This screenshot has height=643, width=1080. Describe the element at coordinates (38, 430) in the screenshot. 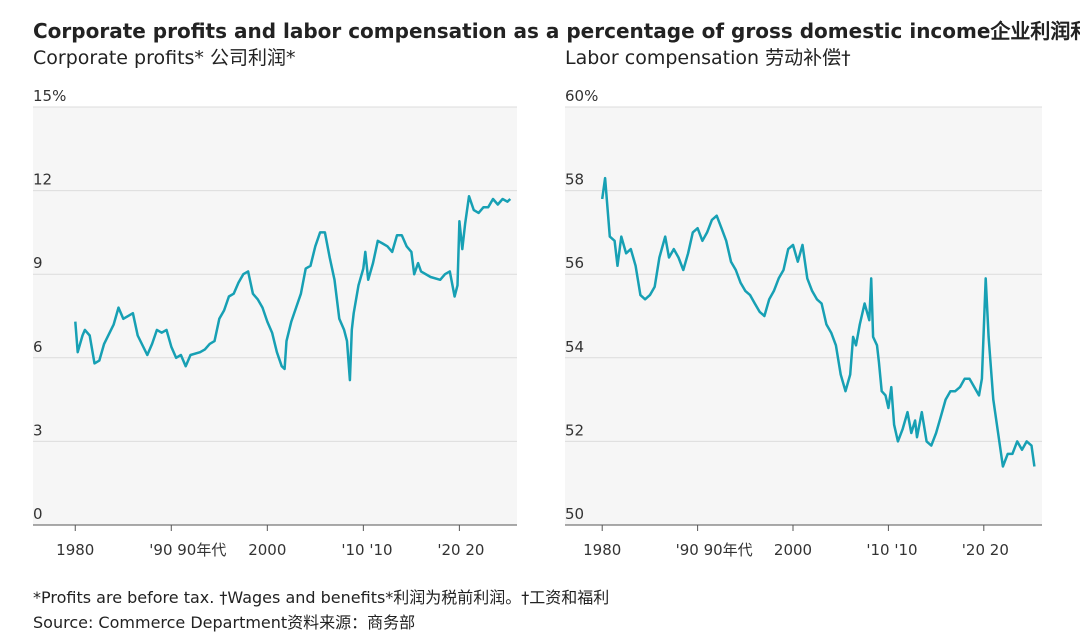

I see `y-tick-label: 3` at that location.